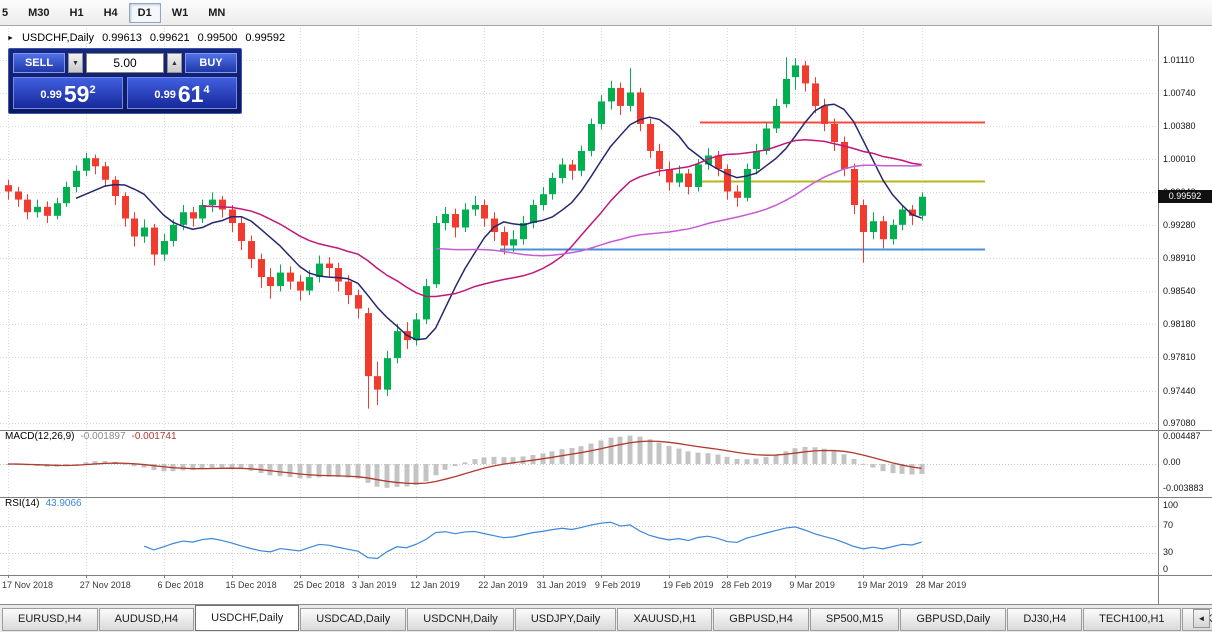 The height and width of the screenshot is (632, 1212). I want to click on ohlc-high-value: 0.99621, so click(169, 38).